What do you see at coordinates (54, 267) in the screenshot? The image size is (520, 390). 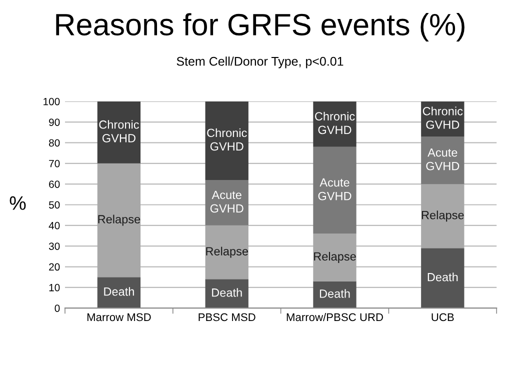 I see `y-tick-label: 20` at bounding box center [54, 267].